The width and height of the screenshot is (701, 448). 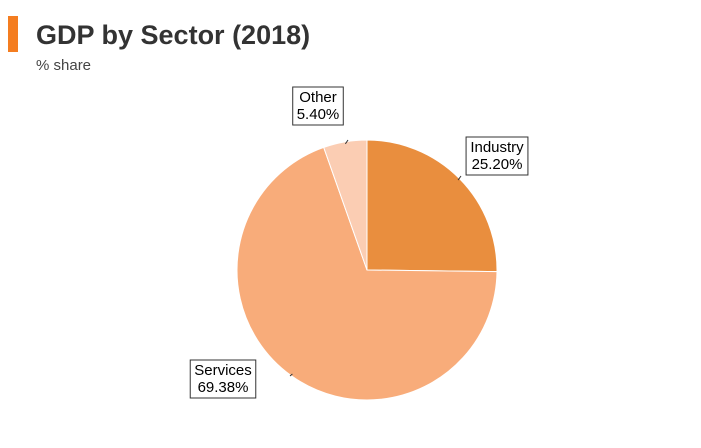 I want to click on pie-slice-other, so click(x=345, y=205).